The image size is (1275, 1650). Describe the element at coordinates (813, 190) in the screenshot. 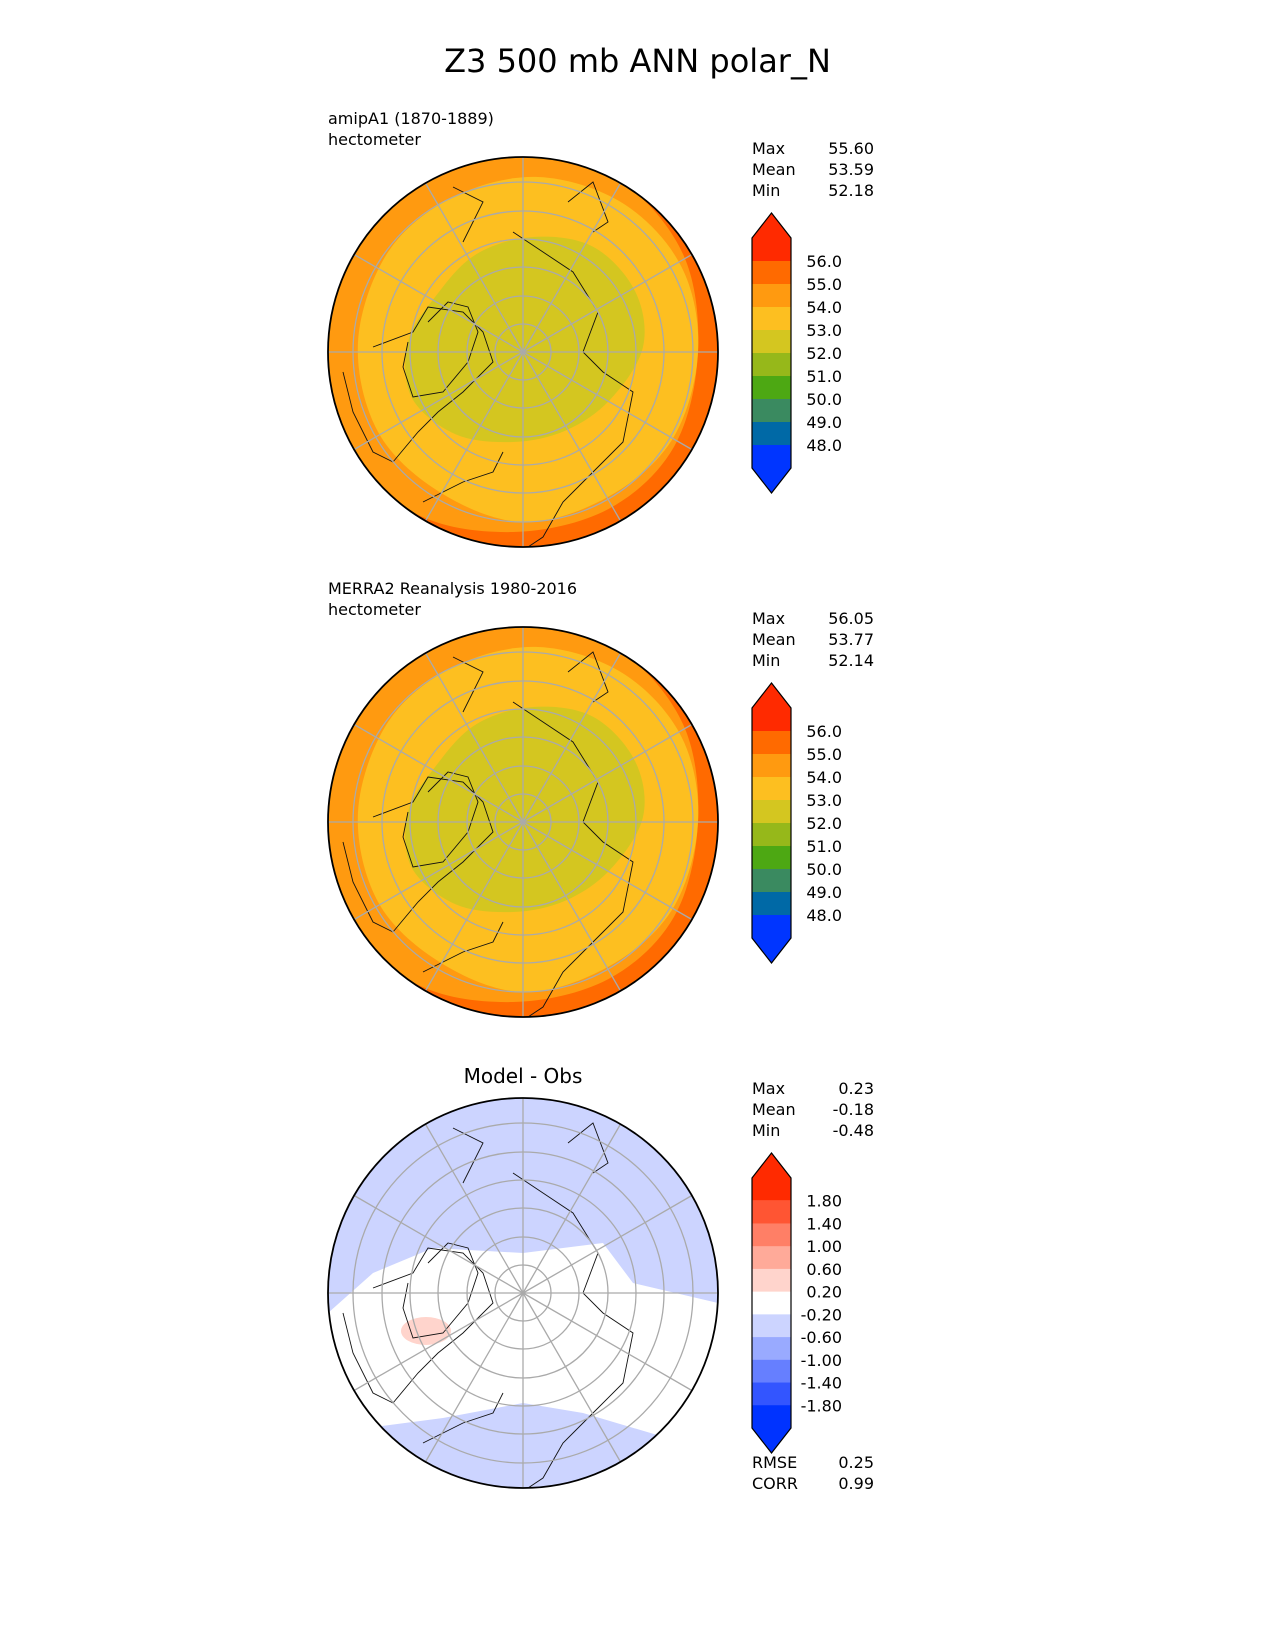

I see `stat-min: Min 52.18` at that location.